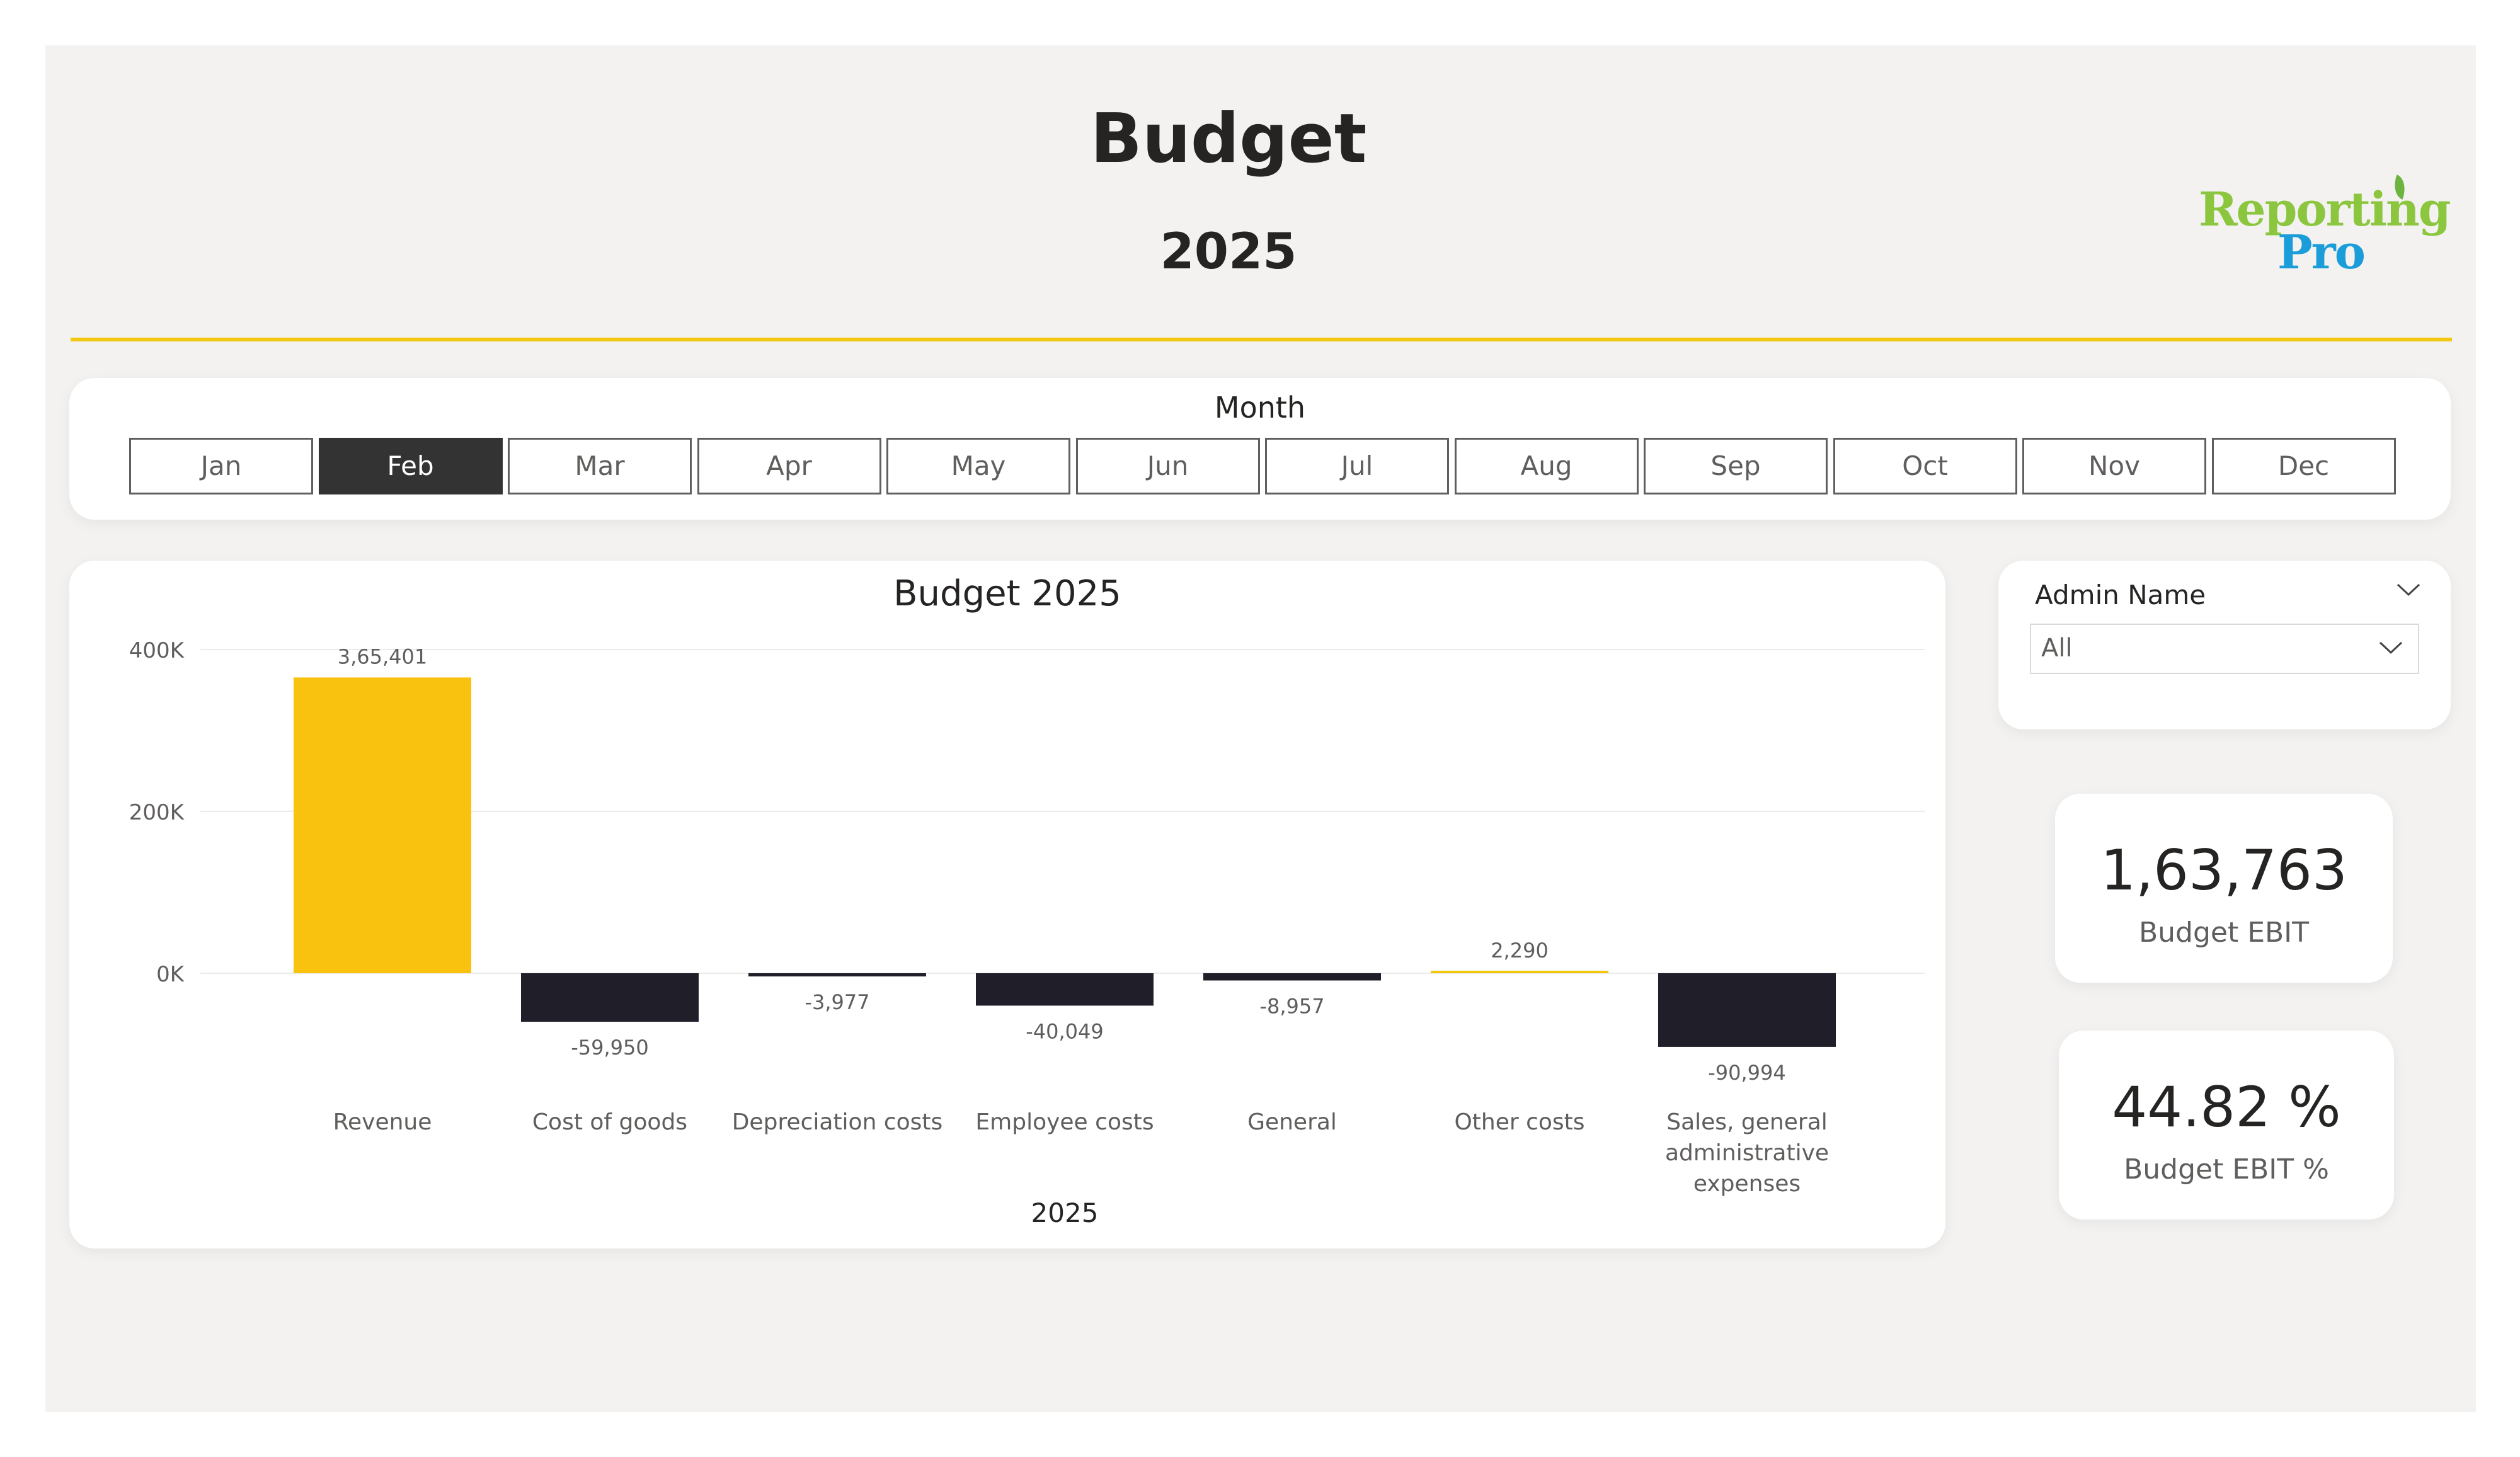 This screenshot has width=2520, height=1457. I want to click on admin-name-dropdown: All, so click(2224, 649).